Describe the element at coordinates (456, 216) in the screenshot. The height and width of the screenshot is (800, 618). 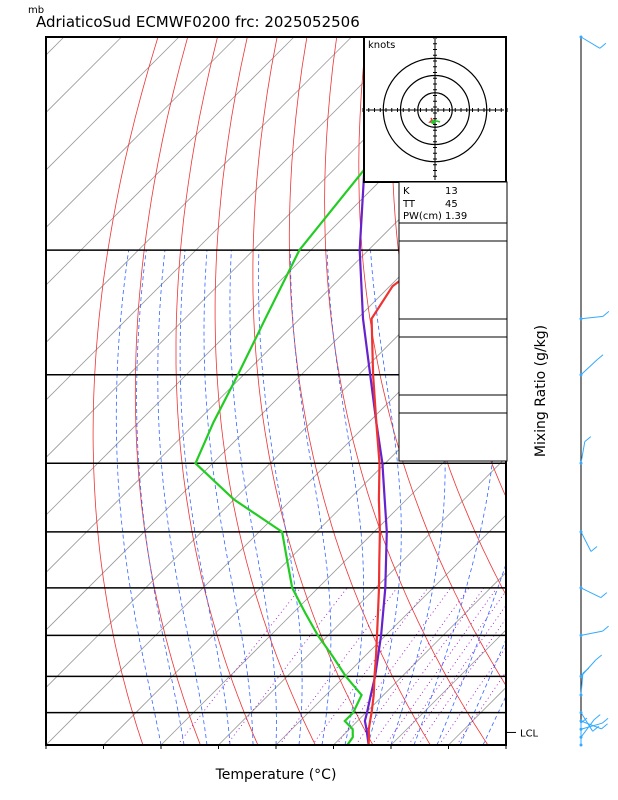
I see `pw-value: 1.39` at that location.